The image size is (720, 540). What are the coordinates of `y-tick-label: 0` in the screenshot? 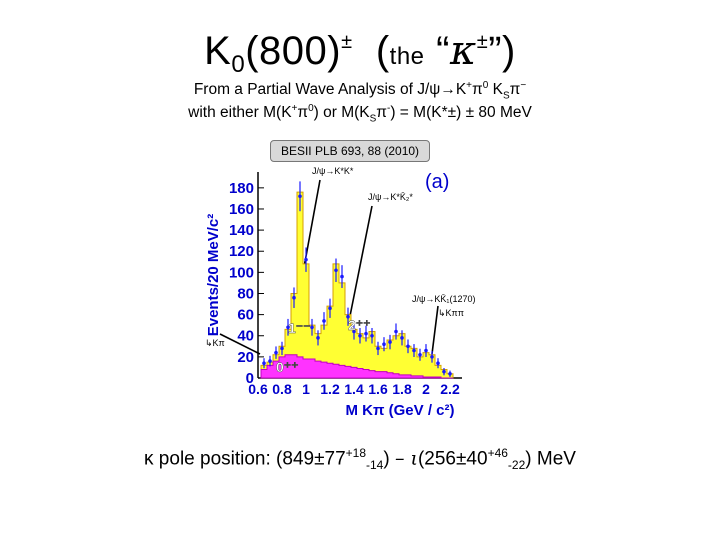 It's located at (250, 378).